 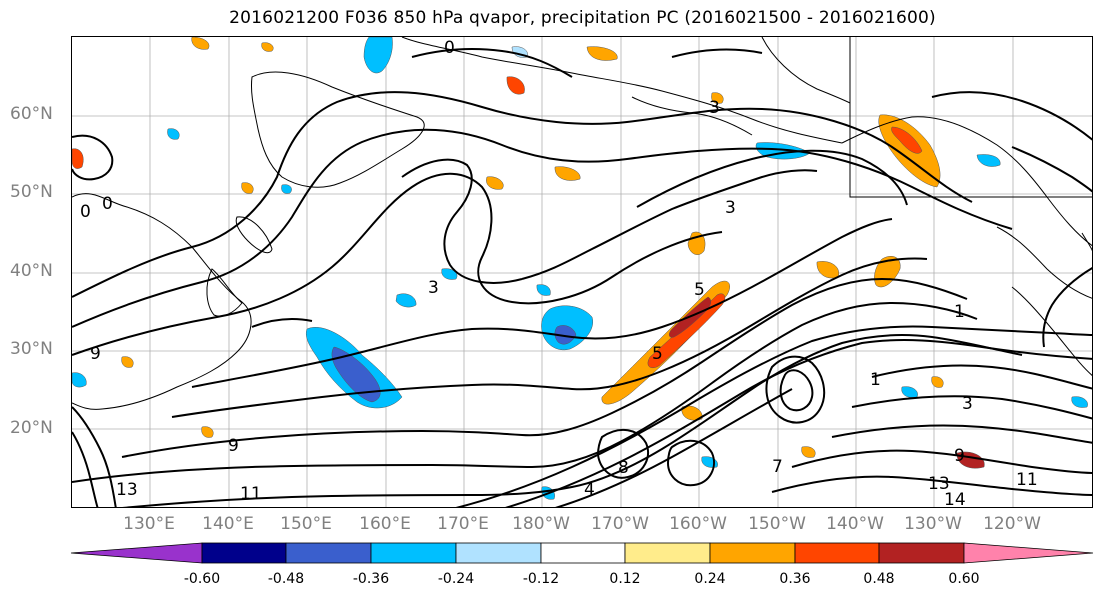 What do you see at coordinates (31, 349) in the screenshot?
I see `lat-label-30n: 30°N` at bounding box center [31, 349].